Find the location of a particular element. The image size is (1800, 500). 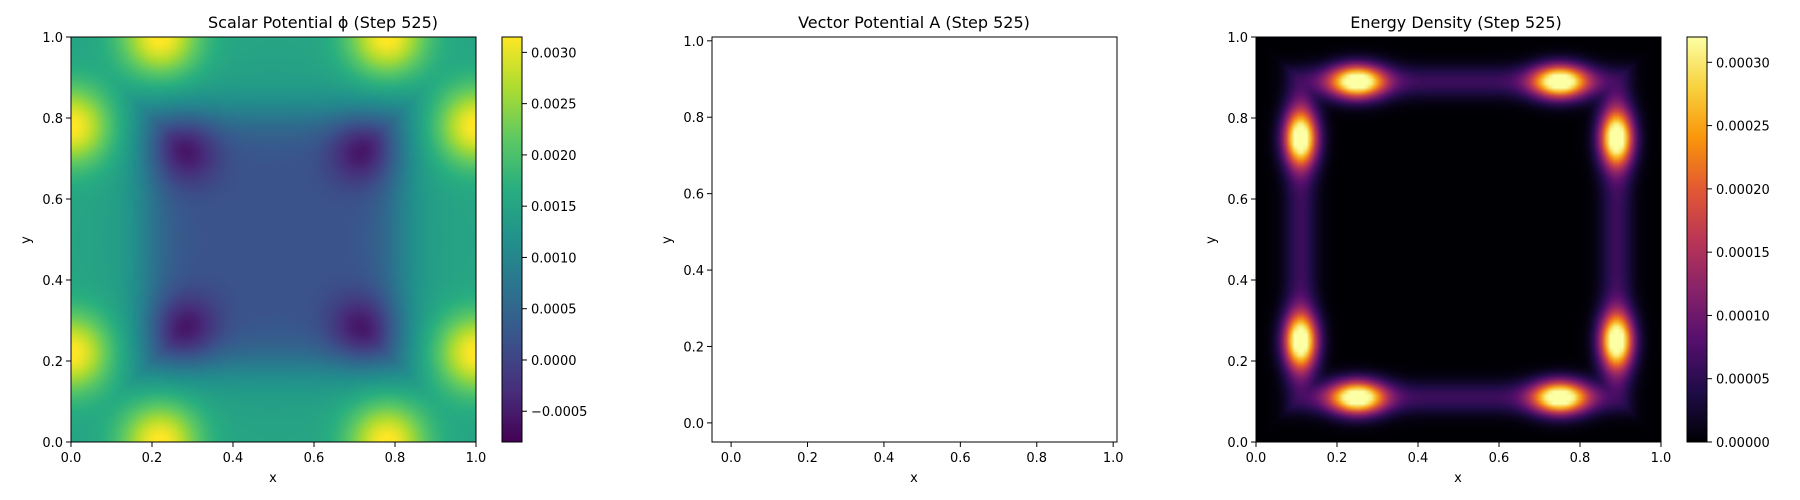

energy-density-y-label: y is located at coordinates (1211, 240).